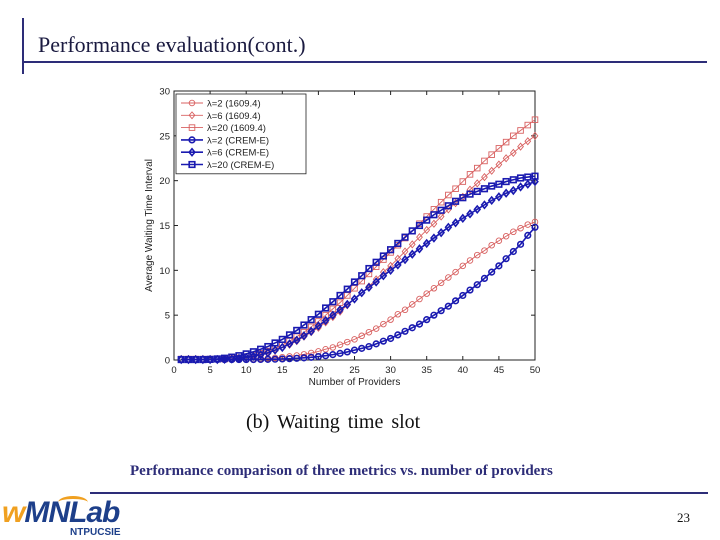  What do you see at coordinates (164, 271) in the screenshot?
I see `y-tick-label: 10` at bounding box center [164, 271].